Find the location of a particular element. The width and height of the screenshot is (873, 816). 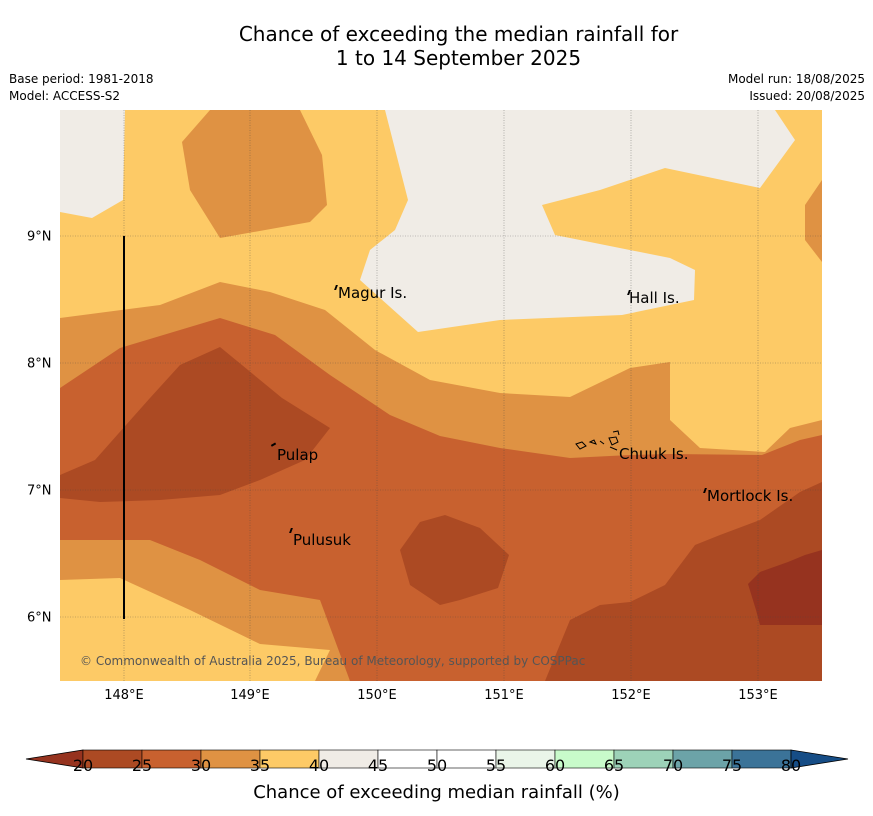

x-tick-label: 153°E is located at coordinates (758, 695).